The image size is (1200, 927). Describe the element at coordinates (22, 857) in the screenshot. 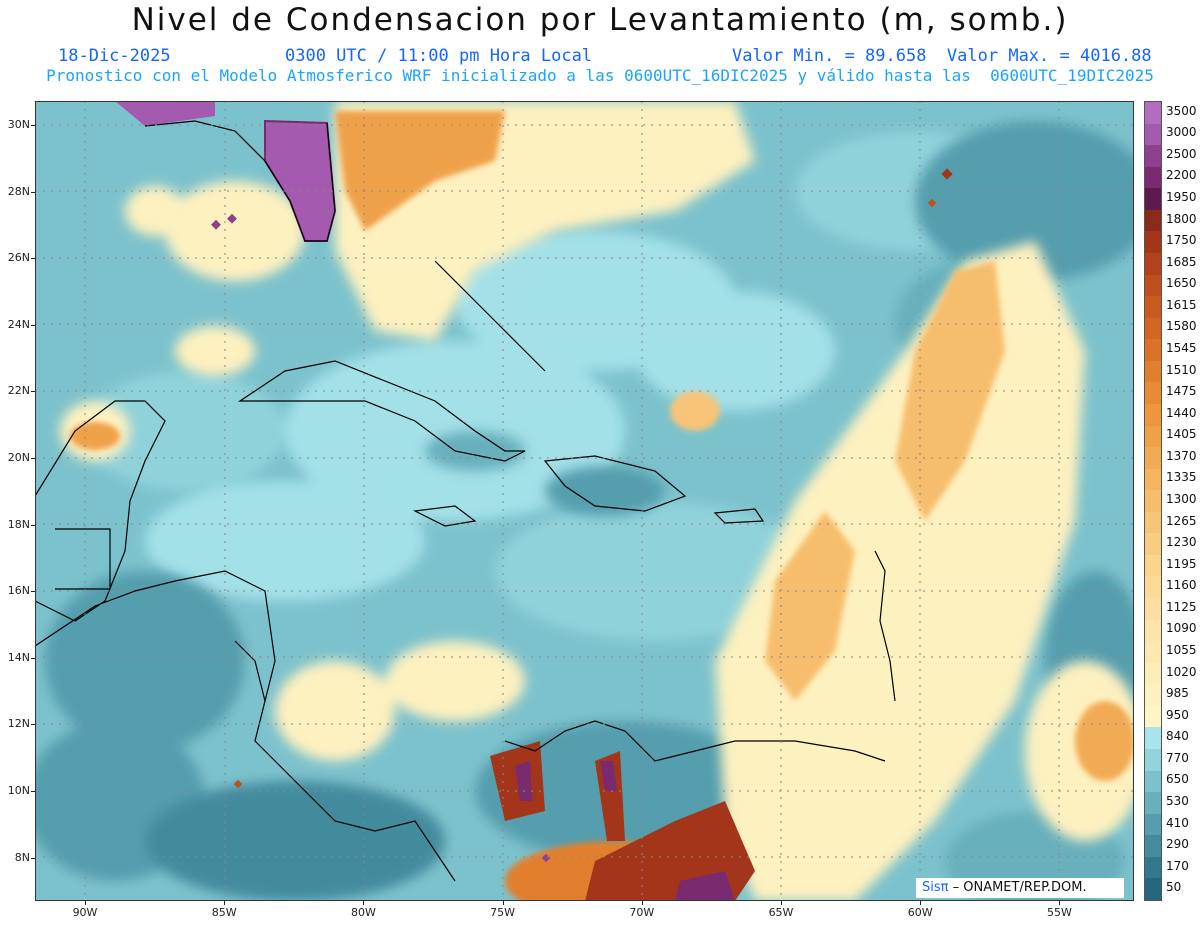

I see `latitude-label: 8N` at that location.